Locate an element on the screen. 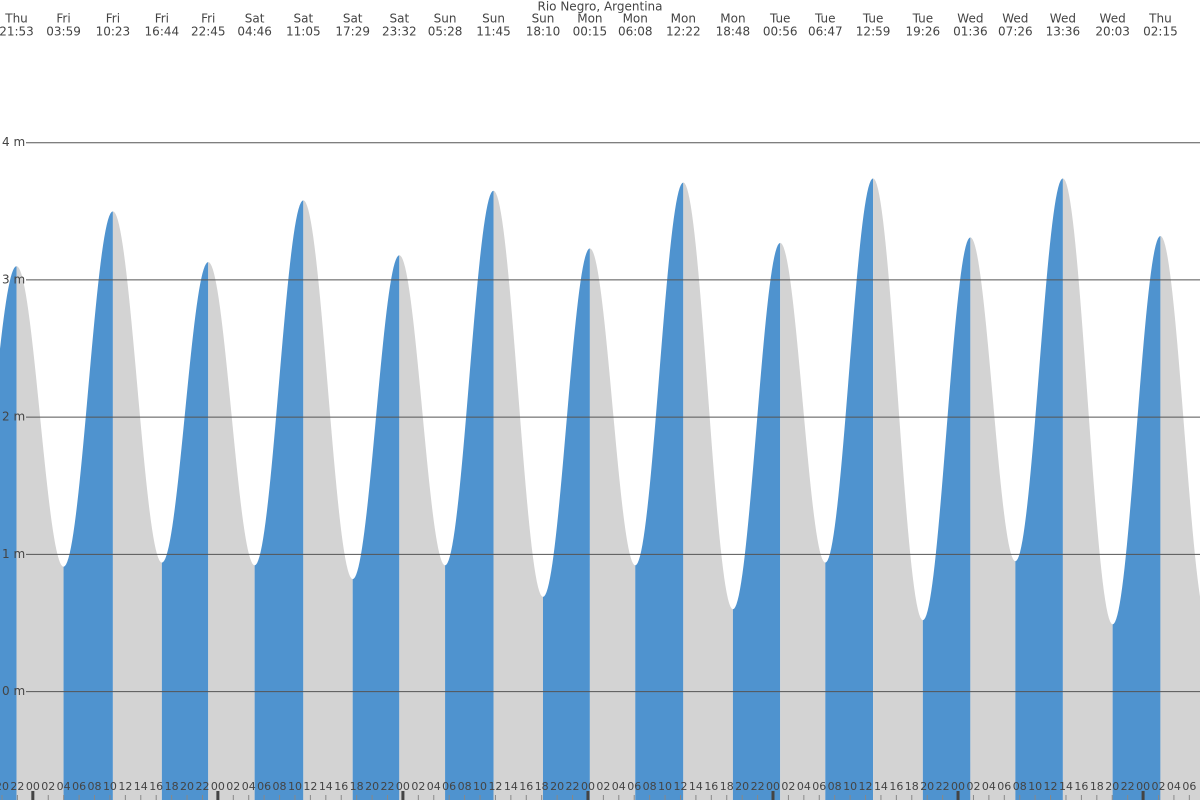 This screenshot has height=800, width=1200. extreme-day: Wed is located at coordinates (970, 19).